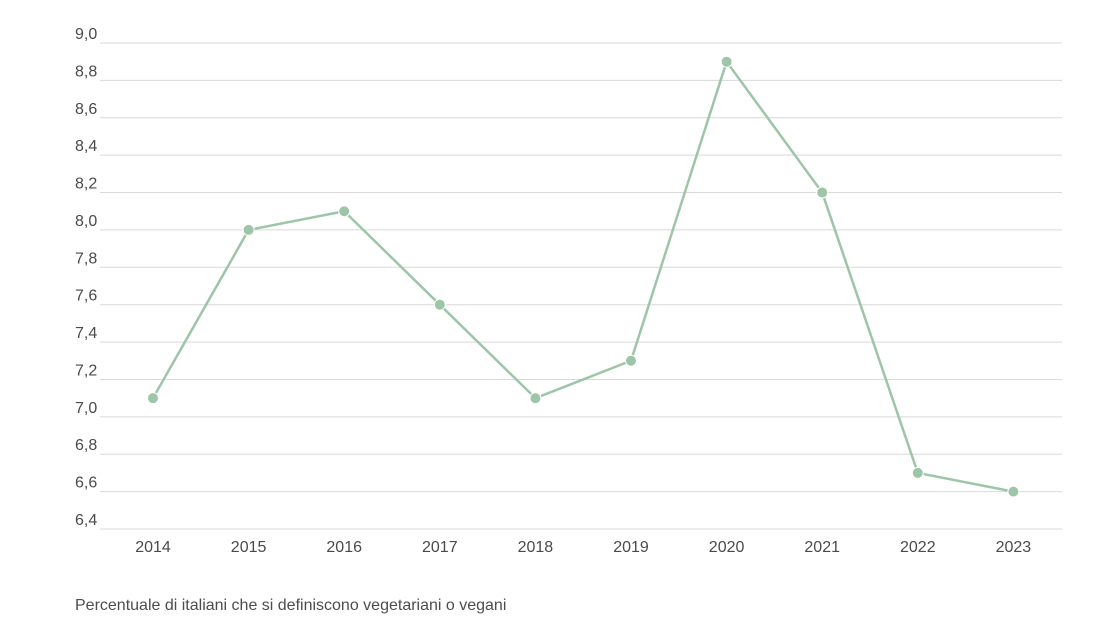 Image resolution: width=1106 pixels, height=628 pixels. What do you see at coordinates (249, 547) in the screenshot?
I see `x-tick-label: 2015` at bounding box center [249, 547].